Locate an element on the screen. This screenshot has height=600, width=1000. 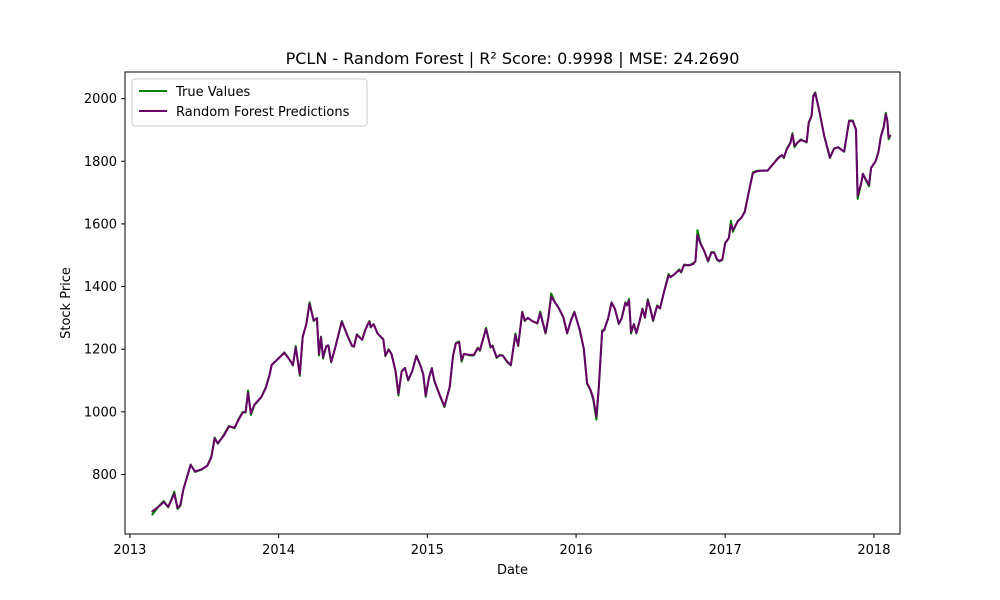
y-tick-label: 1600 is located at coordinates (100, 224).